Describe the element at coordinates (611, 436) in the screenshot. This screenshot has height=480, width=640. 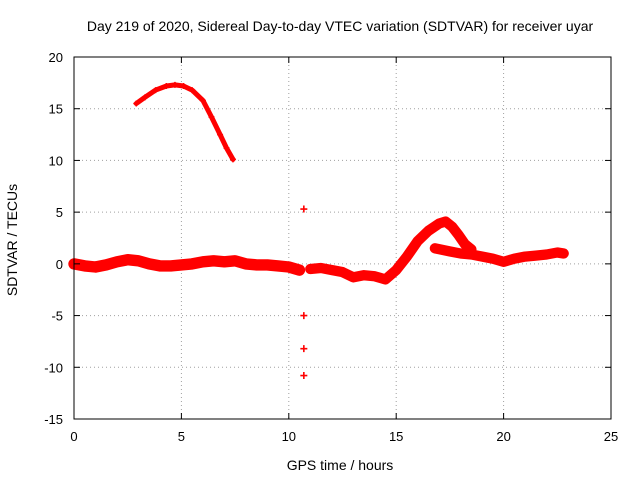
I see `x-tick-label: 25` at that location.